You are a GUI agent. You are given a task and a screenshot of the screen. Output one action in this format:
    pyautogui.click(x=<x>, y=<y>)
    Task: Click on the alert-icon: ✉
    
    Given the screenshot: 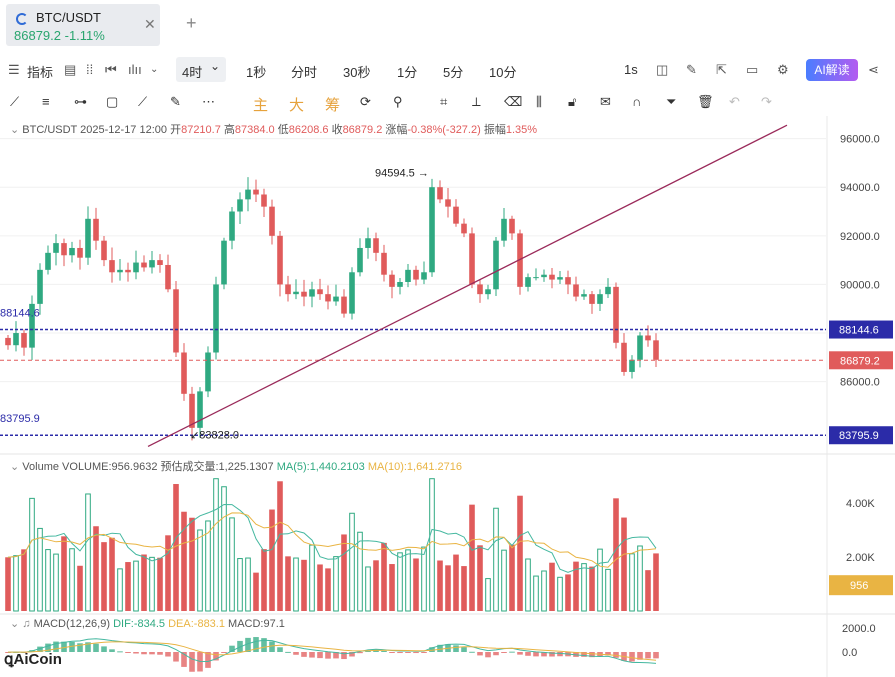 What is the action you would take?
    pyautogui.click(x=605, y=101)
    